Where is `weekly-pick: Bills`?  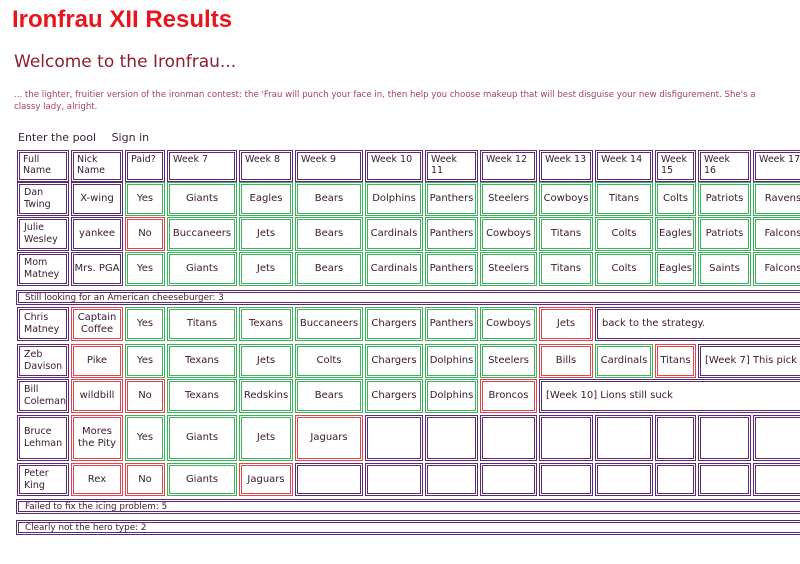 weekly-pick: Bills is located at coordinates (566, 361).